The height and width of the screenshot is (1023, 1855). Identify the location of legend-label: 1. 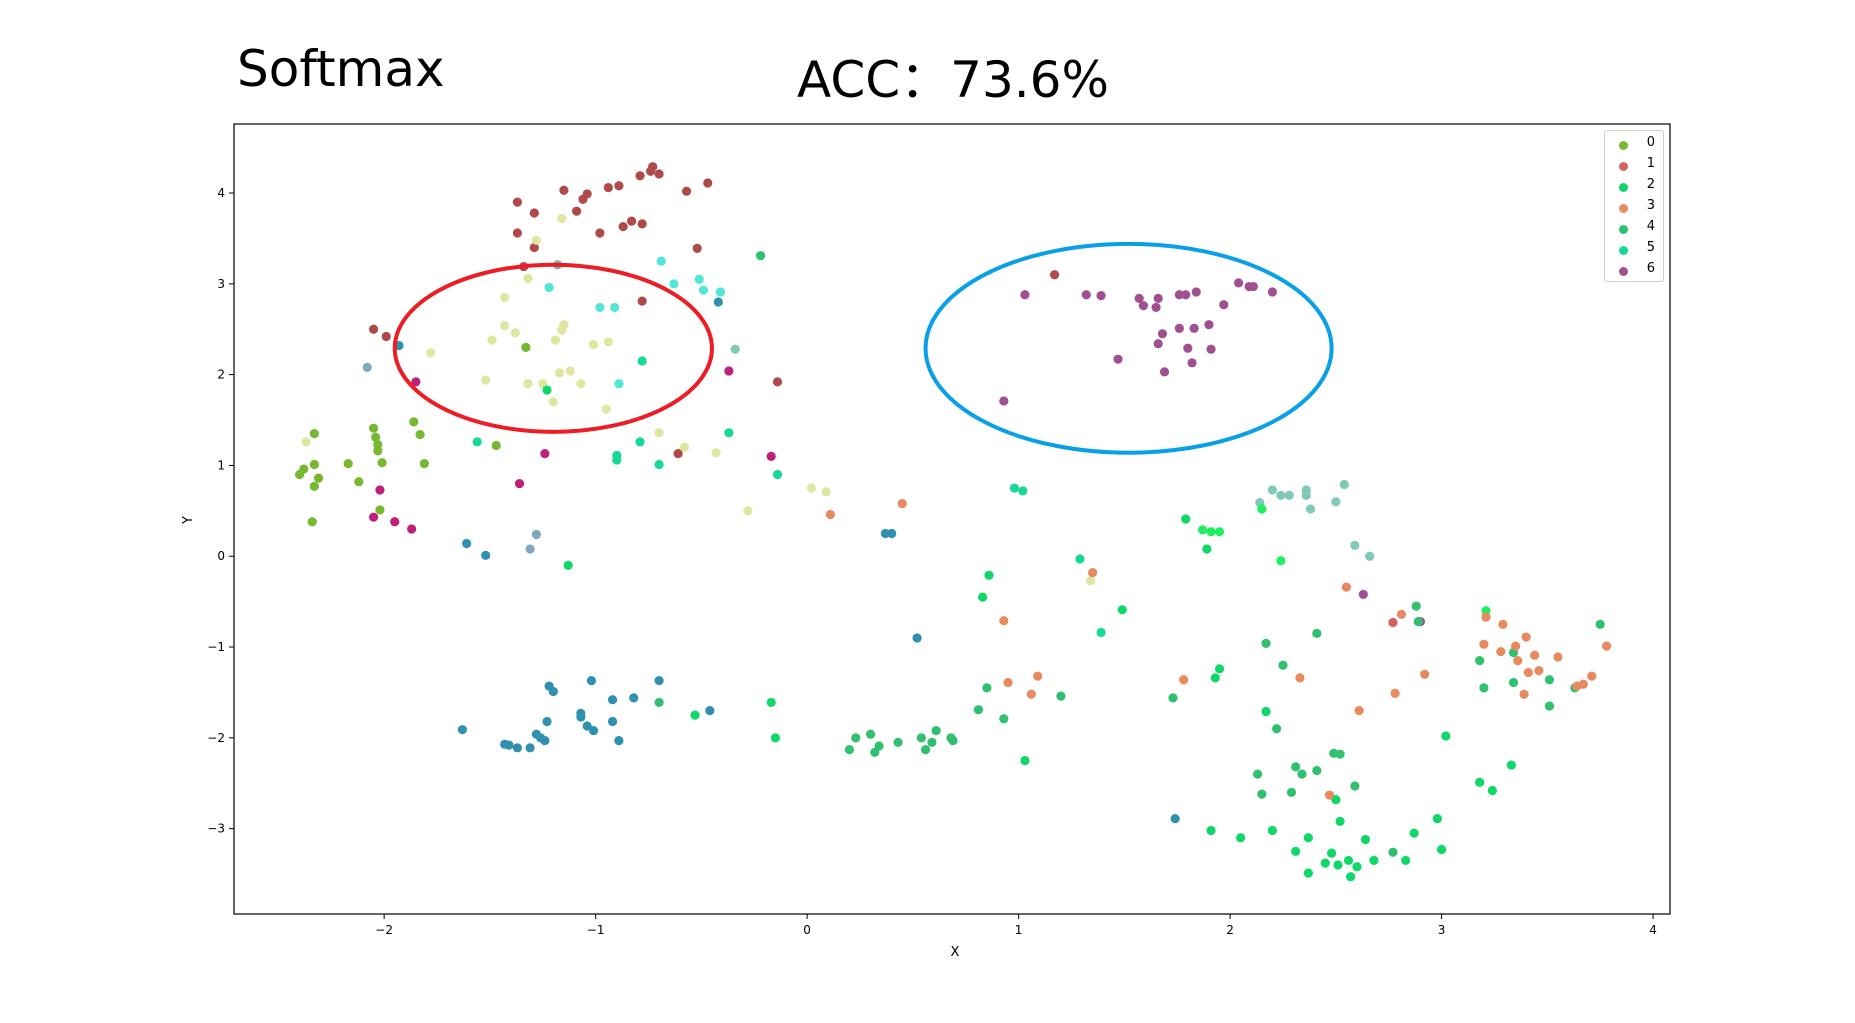
(1650, 163).